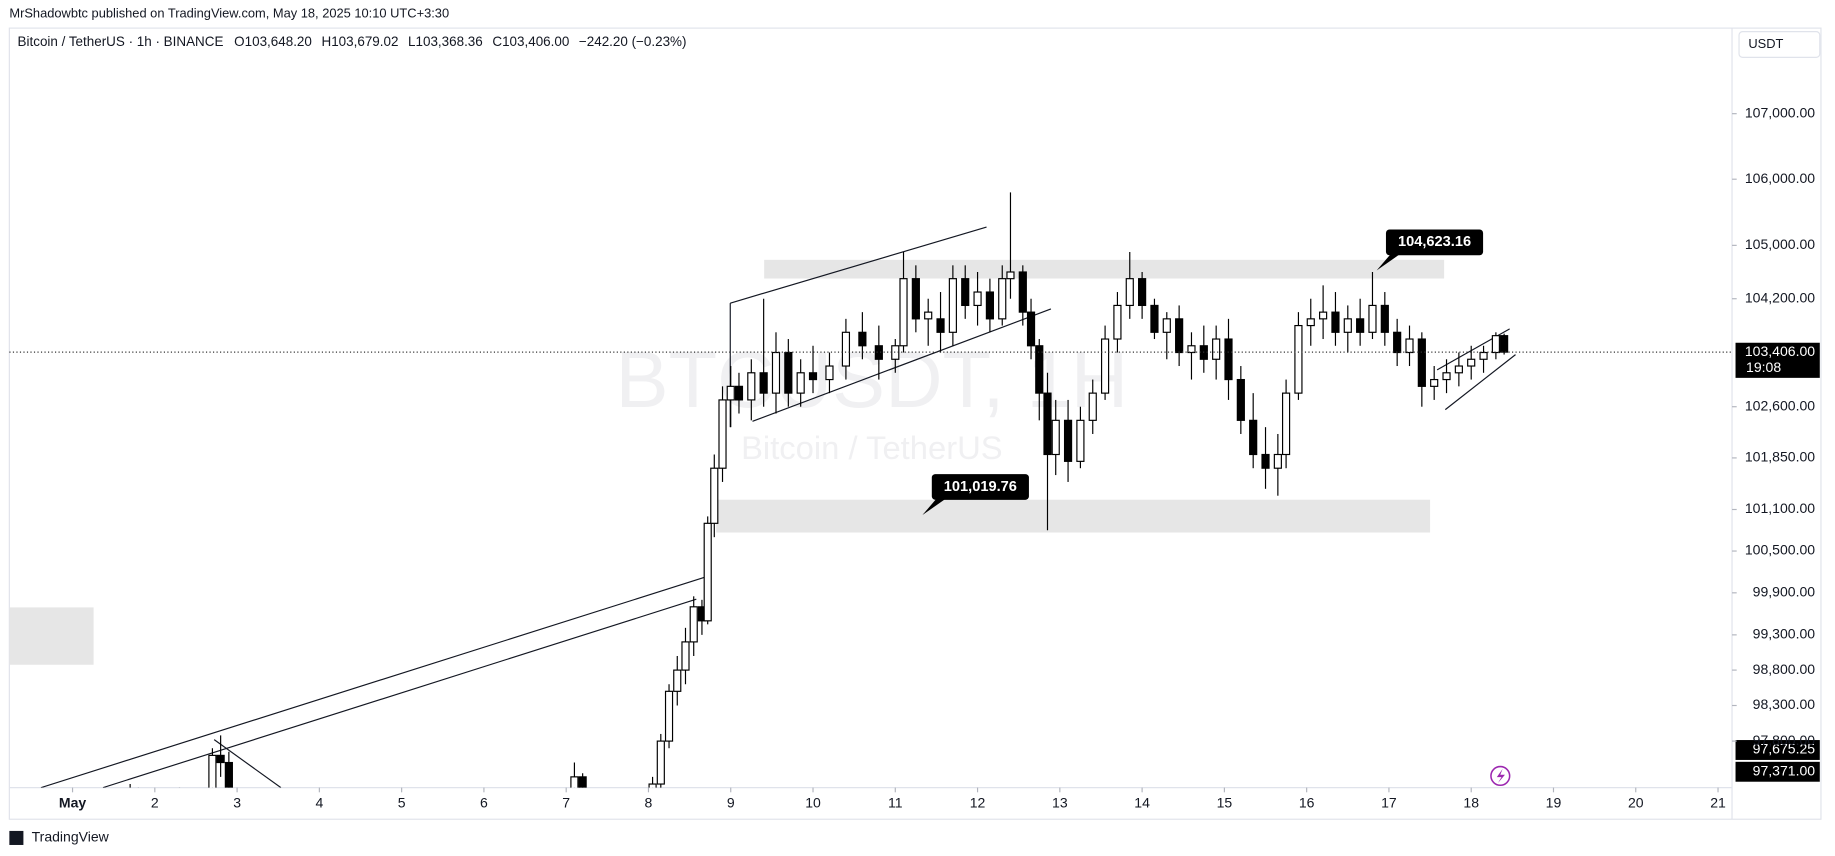 This screenshot has height=856, width=1835. I want to click on price-label-box, so click(1777, 750).